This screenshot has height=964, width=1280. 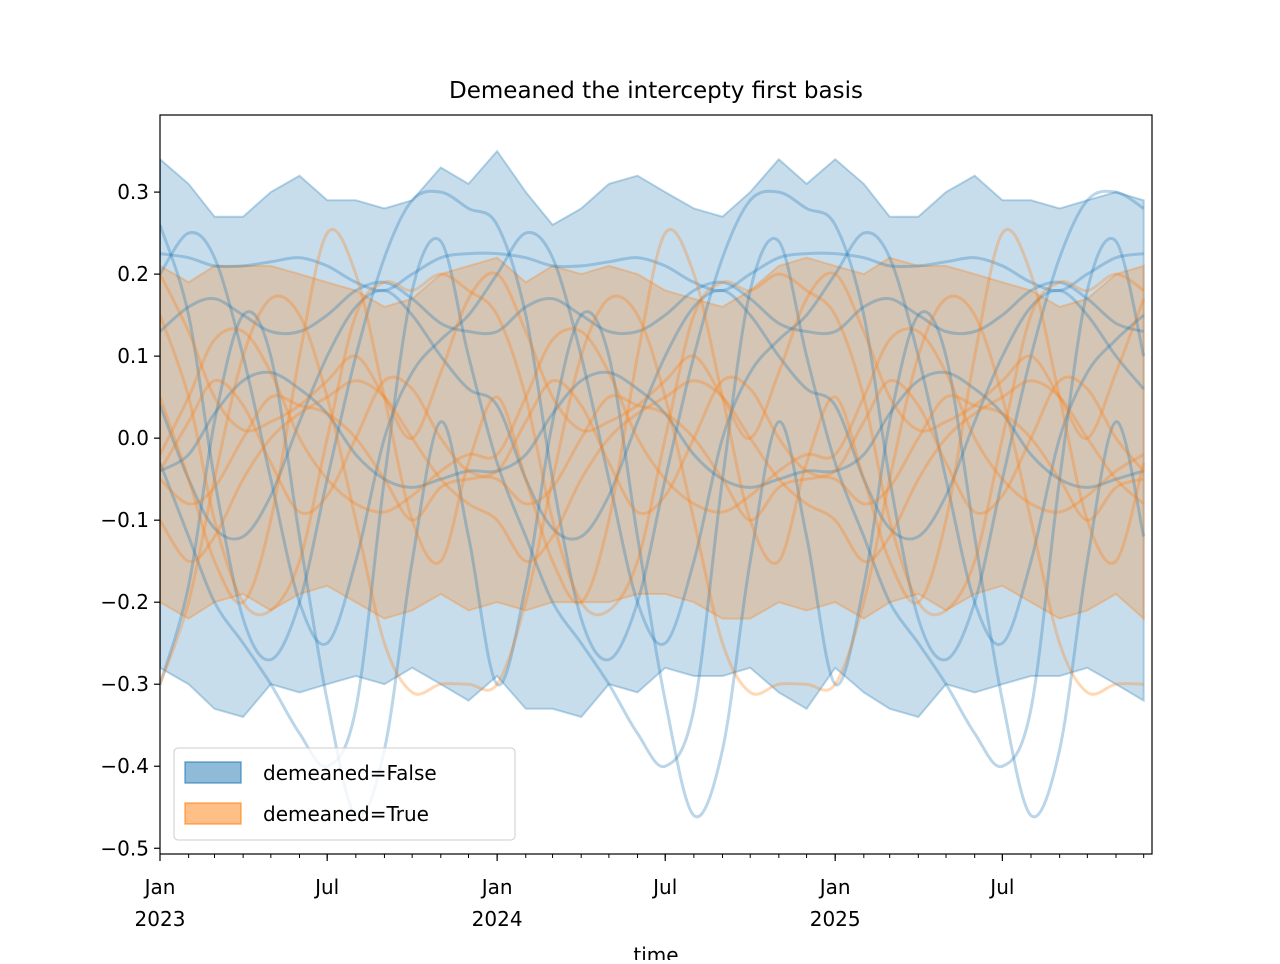 What do you see at coordinates (655, 951) in the screenshot?
I see `x-axis-label: time` at bounding box center [655, 951].